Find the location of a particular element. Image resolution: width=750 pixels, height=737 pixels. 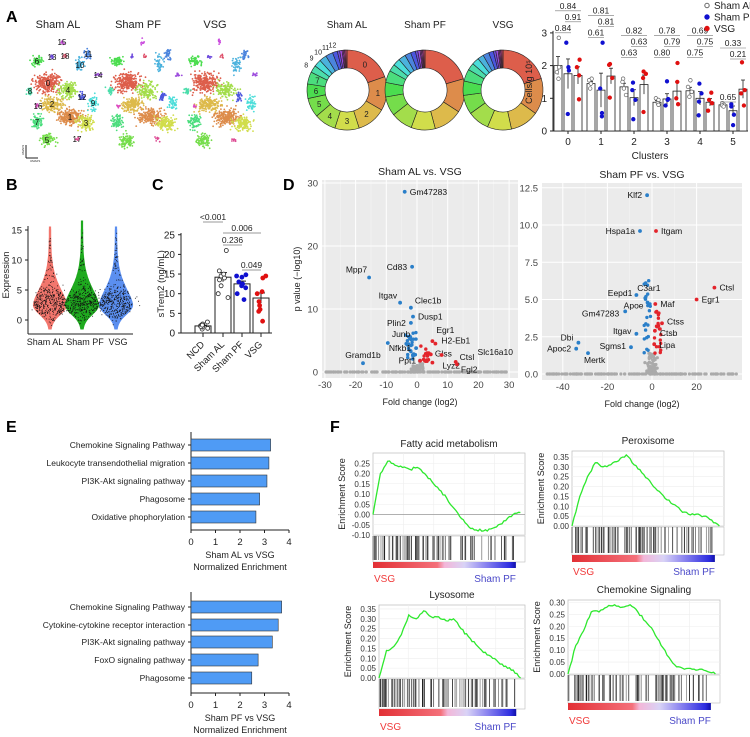

p-value-label: 0.84 is located at coordinates (568, 6).